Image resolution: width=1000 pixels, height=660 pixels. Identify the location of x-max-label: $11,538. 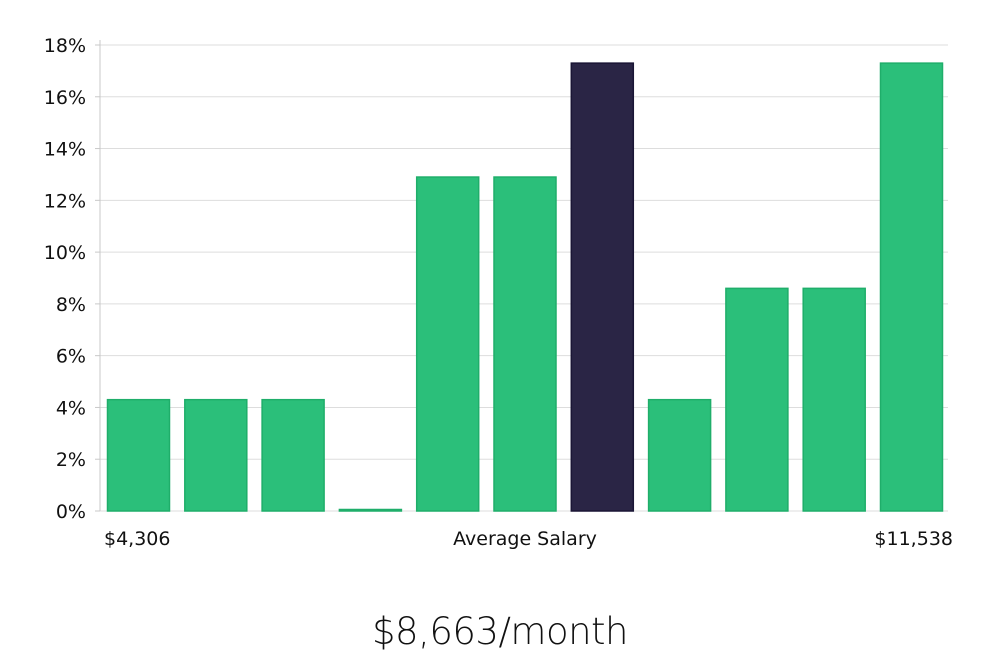
(913, 539).